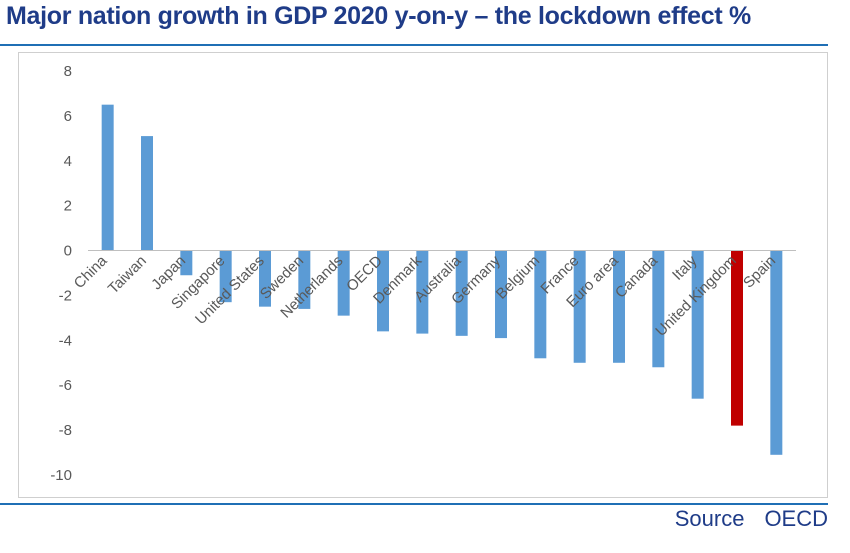 Image resolution: width=850 pixels, height=553 pixels. What do you see at coordinates (579, 306) in the screenshot?
I see `bar-france` at bounding box center [579, 306].